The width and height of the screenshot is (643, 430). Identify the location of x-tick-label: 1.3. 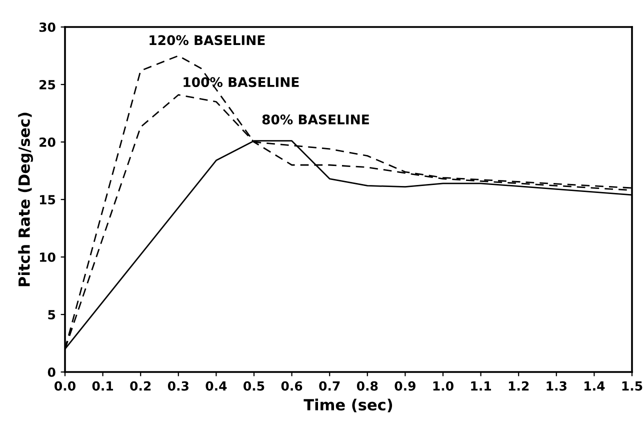
(556, 386).